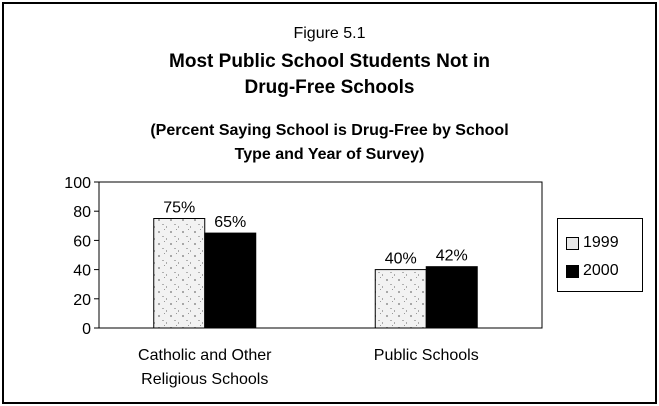  Describe the element at coordinates (329, 61) in the screenshot. I see `chart-title-line-1: Most Public School Students Not in` at that location.